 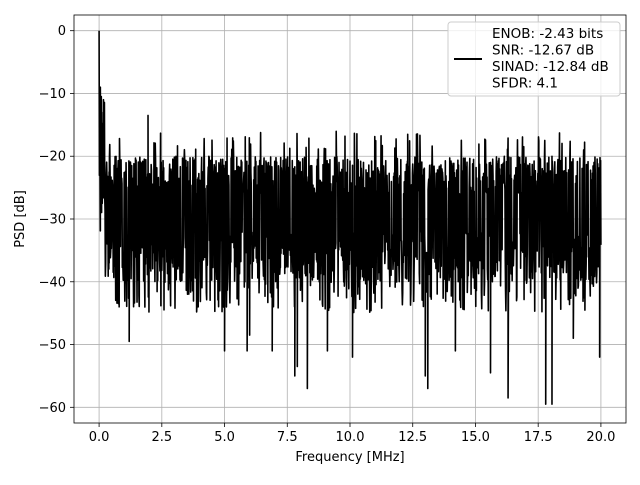 I want to click on y-tick-label-minus-30: −30, so click(x=52, y=220).